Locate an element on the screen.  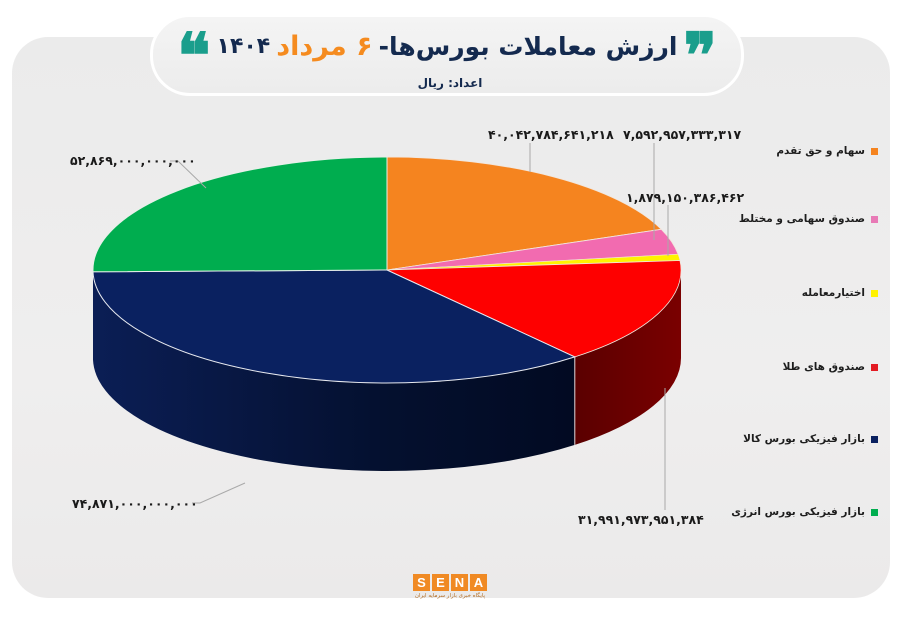
logo-letter: A is located at coordinates (478, 582).